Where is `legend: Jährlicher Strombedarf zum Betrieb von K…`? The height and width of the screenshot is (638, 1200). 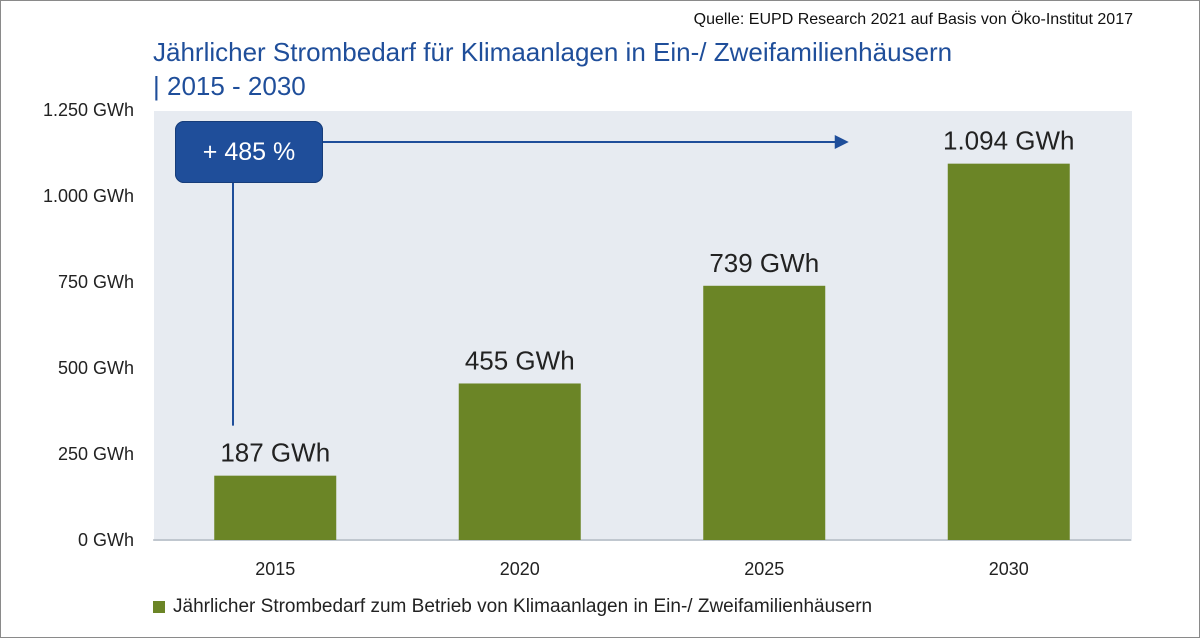 legend: Jährlicher Strombedarf zum Betrieb von K… is located at coordinates (512, 607).